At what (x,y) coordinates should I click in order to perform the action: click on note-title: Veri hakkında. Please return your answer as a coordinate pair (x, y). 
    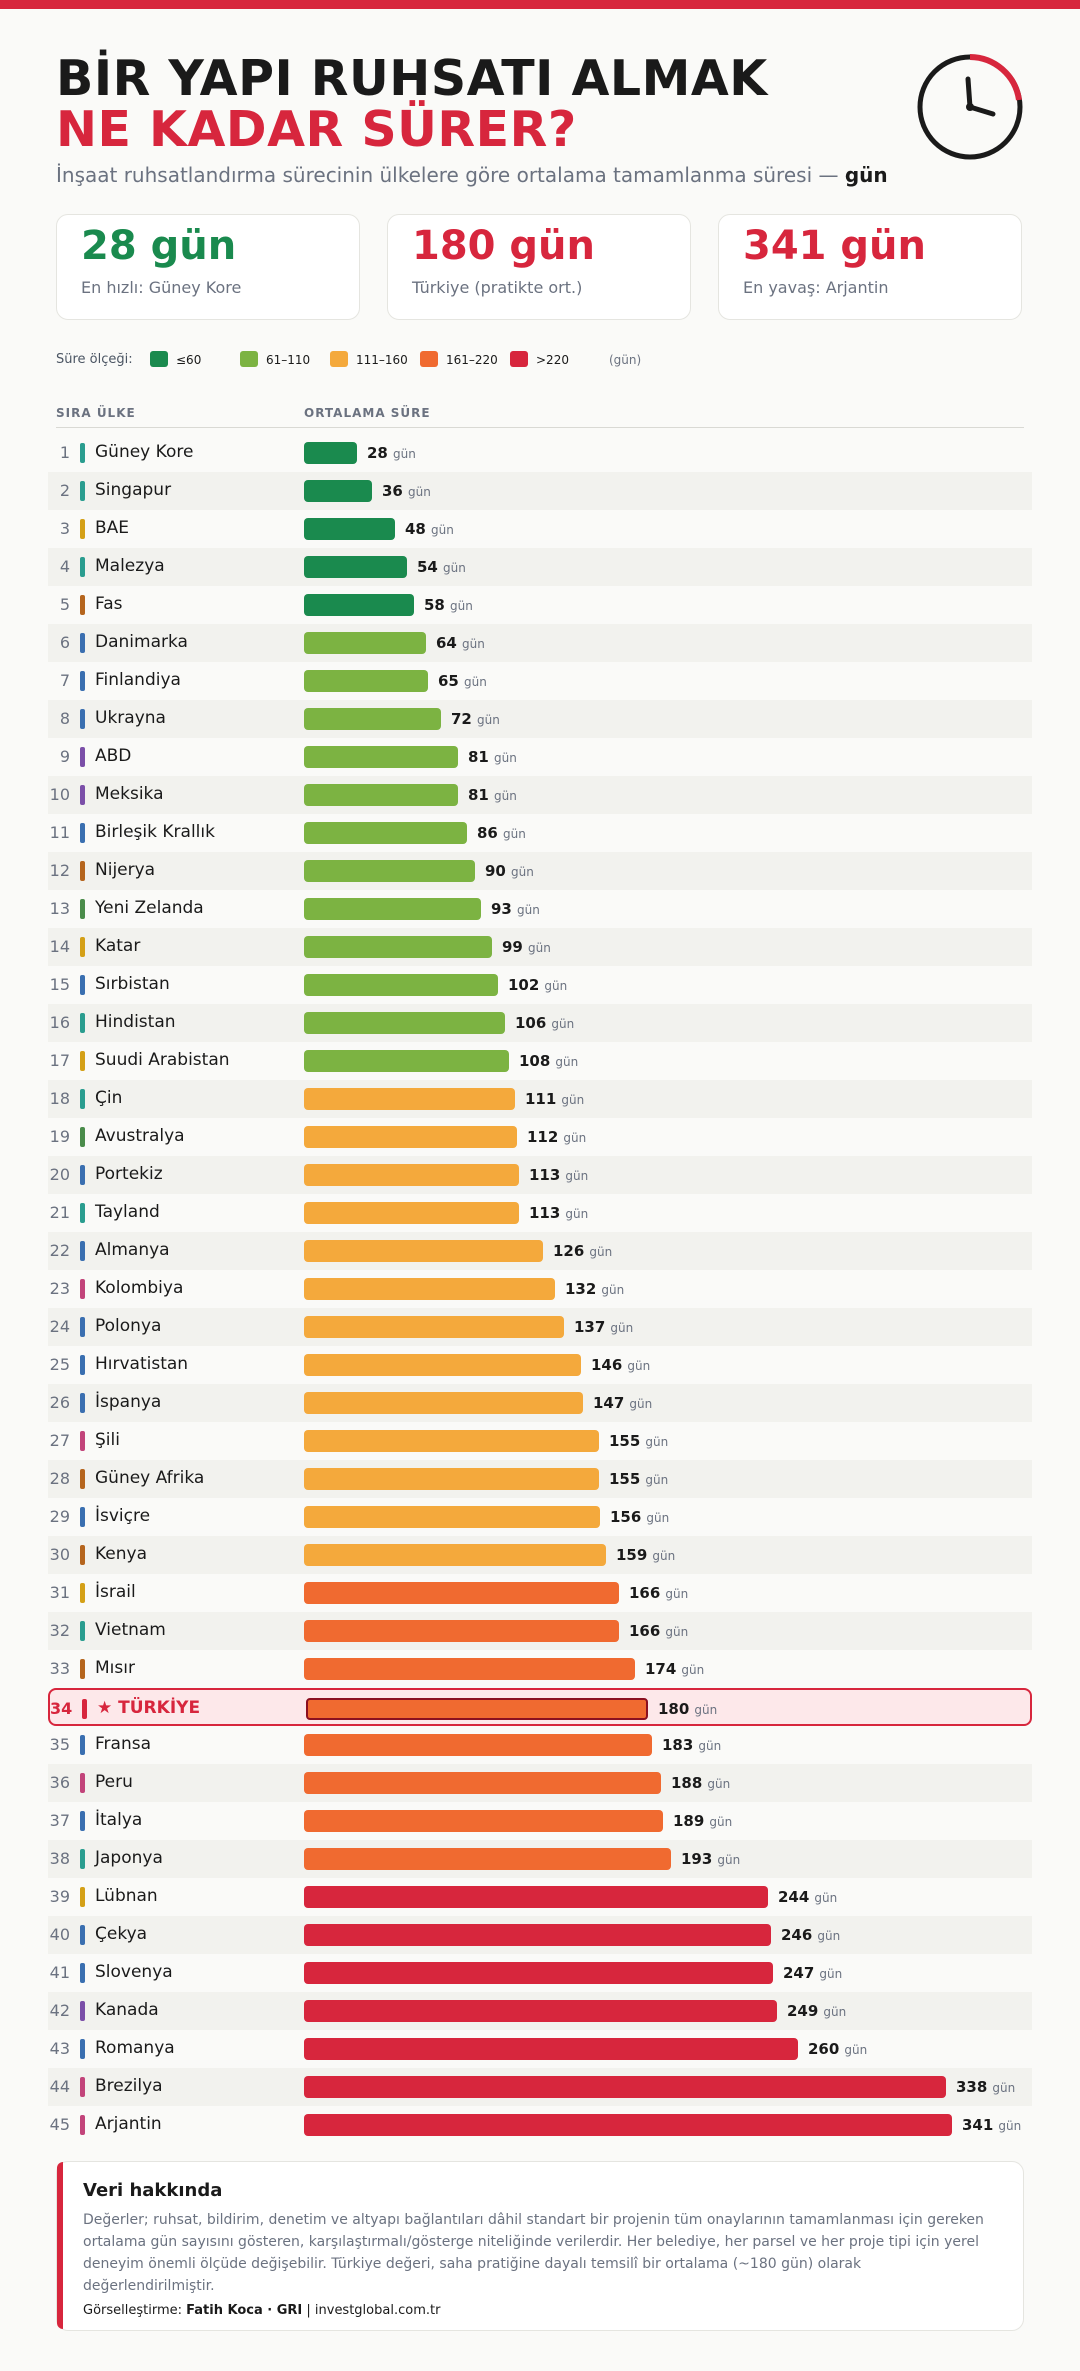
    Looking at the image, I should click on (153, 2190).